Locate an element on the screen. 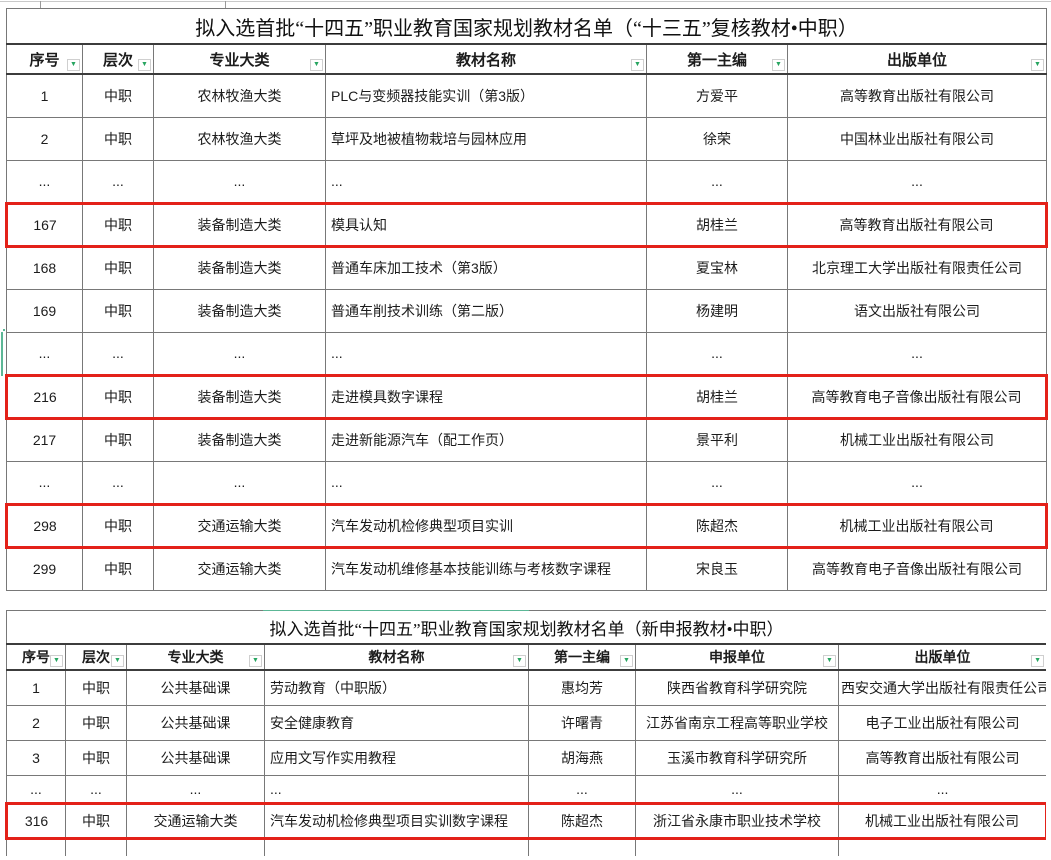  cell: 汽车发动机检修典型项目实训 is located at coordinates (486, 525).